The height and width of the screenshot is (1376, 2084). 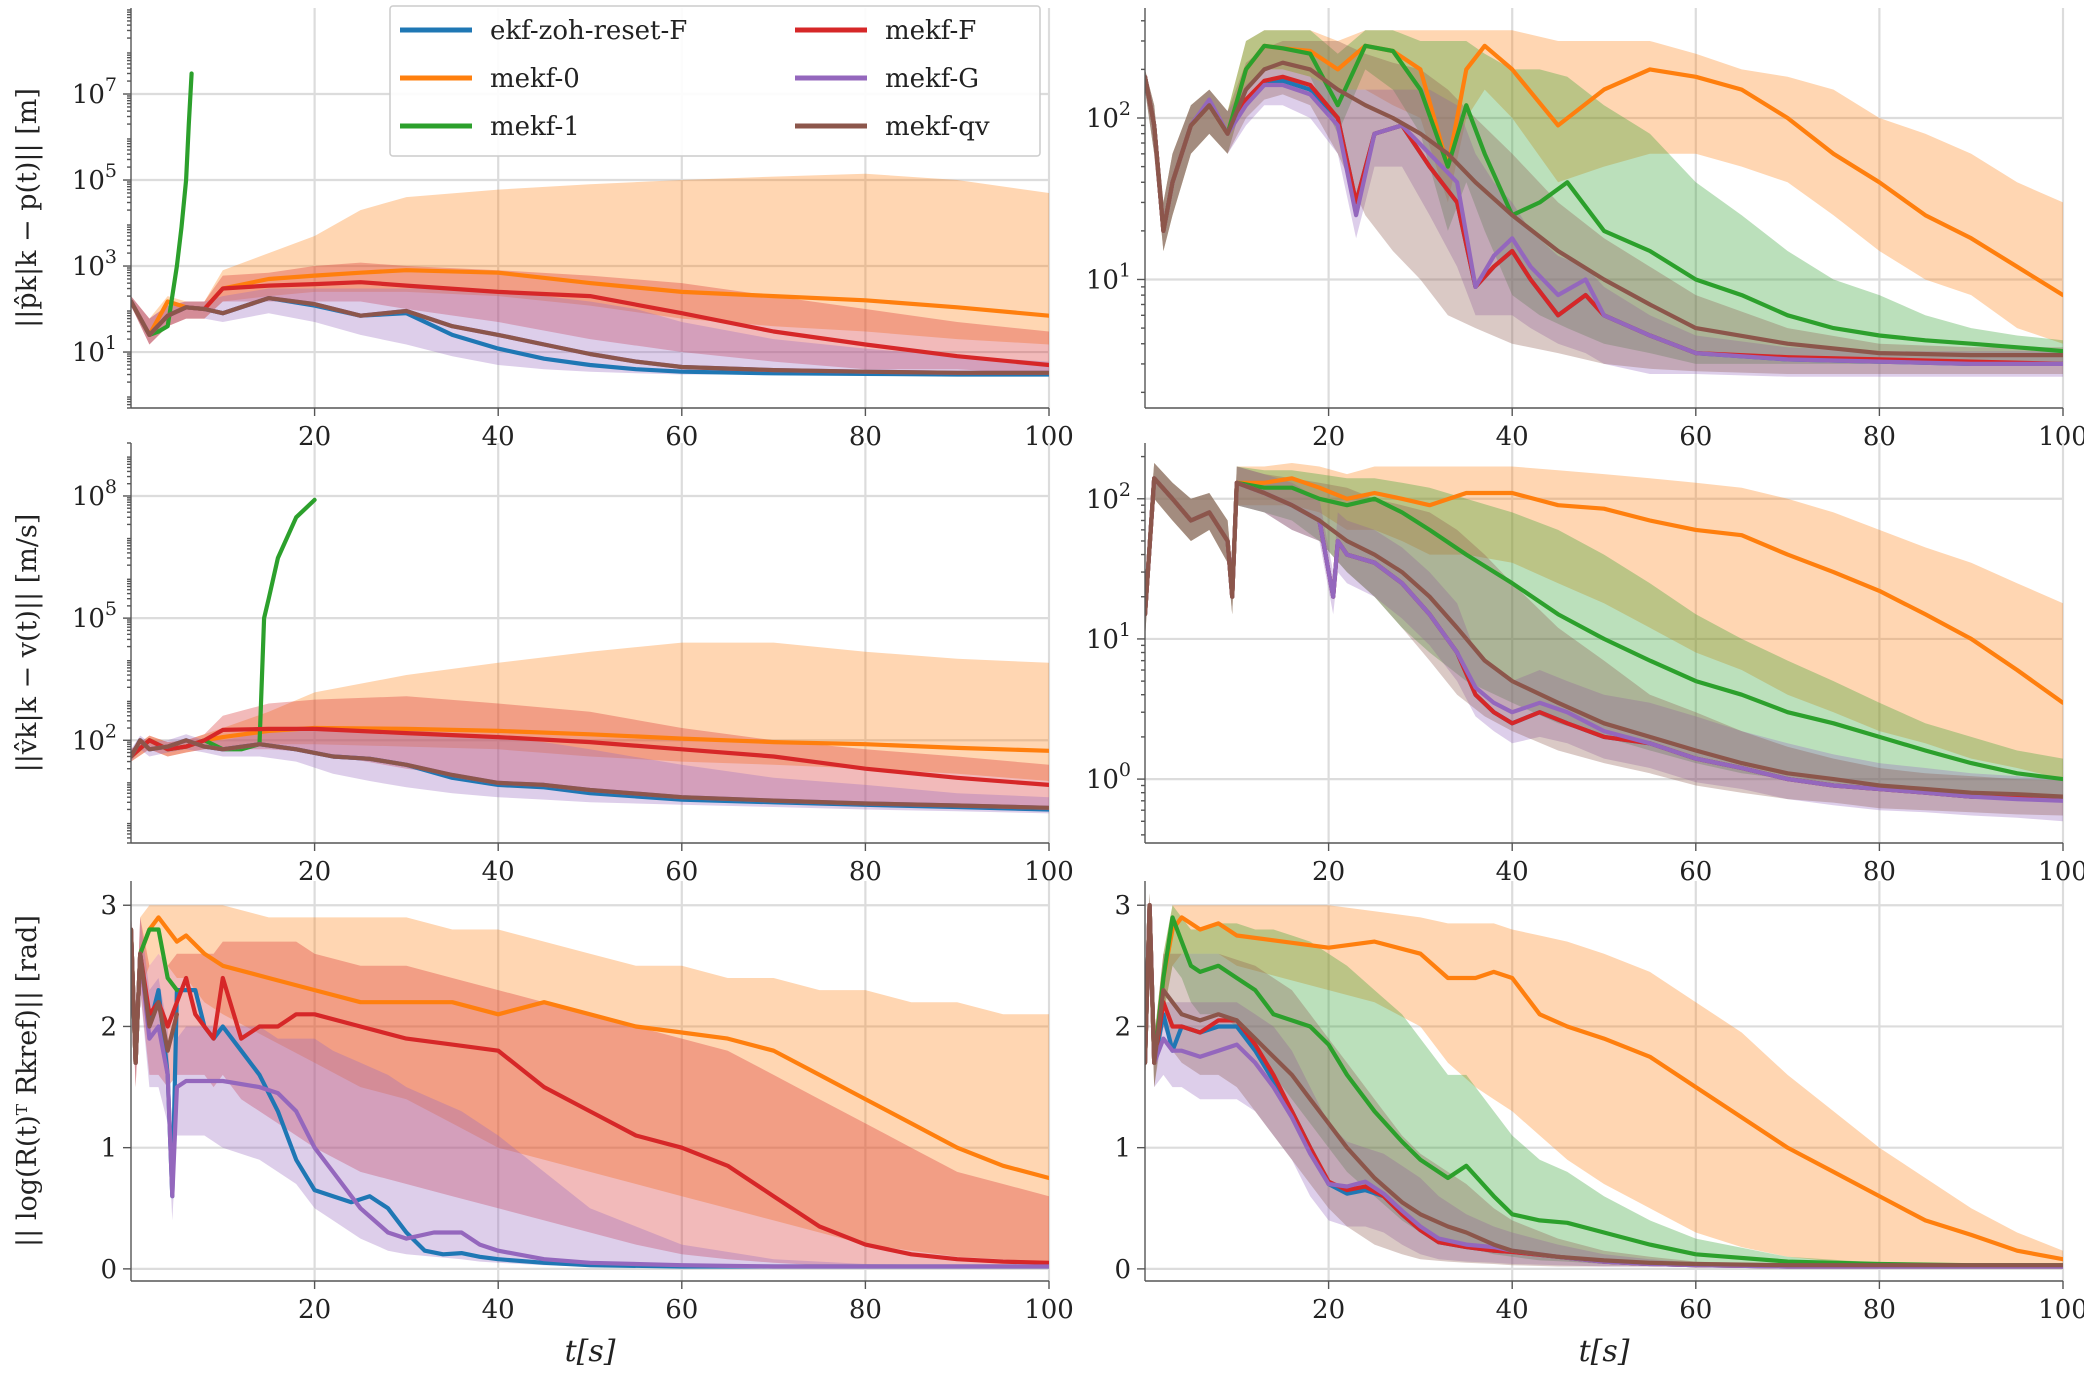 What do you see at coordinates (535, 127) in the screenshot?
I see `legend-label: mekf-1` at bounding box center [535, 127].